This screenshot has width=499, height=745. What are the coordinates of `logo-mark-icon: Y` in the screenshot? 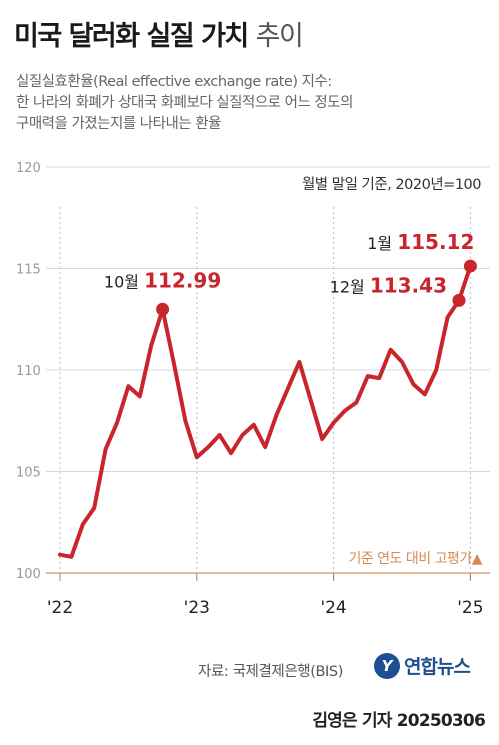 It's located at (387, 665).